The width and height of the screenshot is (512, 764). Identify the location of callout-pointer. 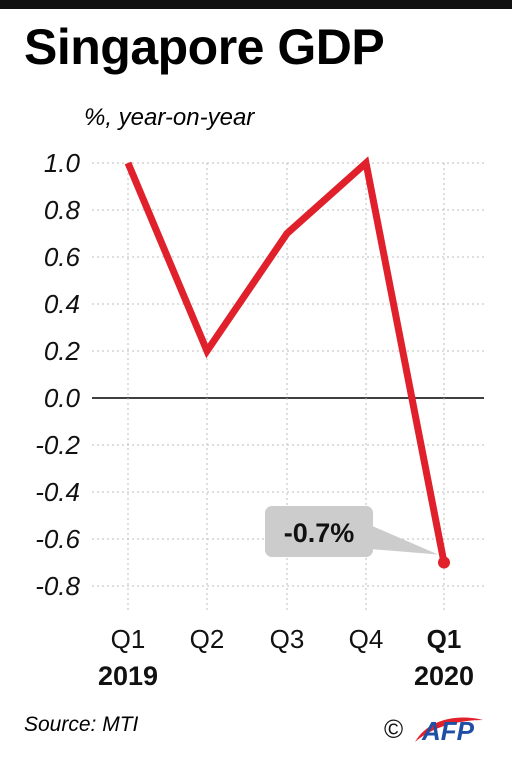
(404, 540).